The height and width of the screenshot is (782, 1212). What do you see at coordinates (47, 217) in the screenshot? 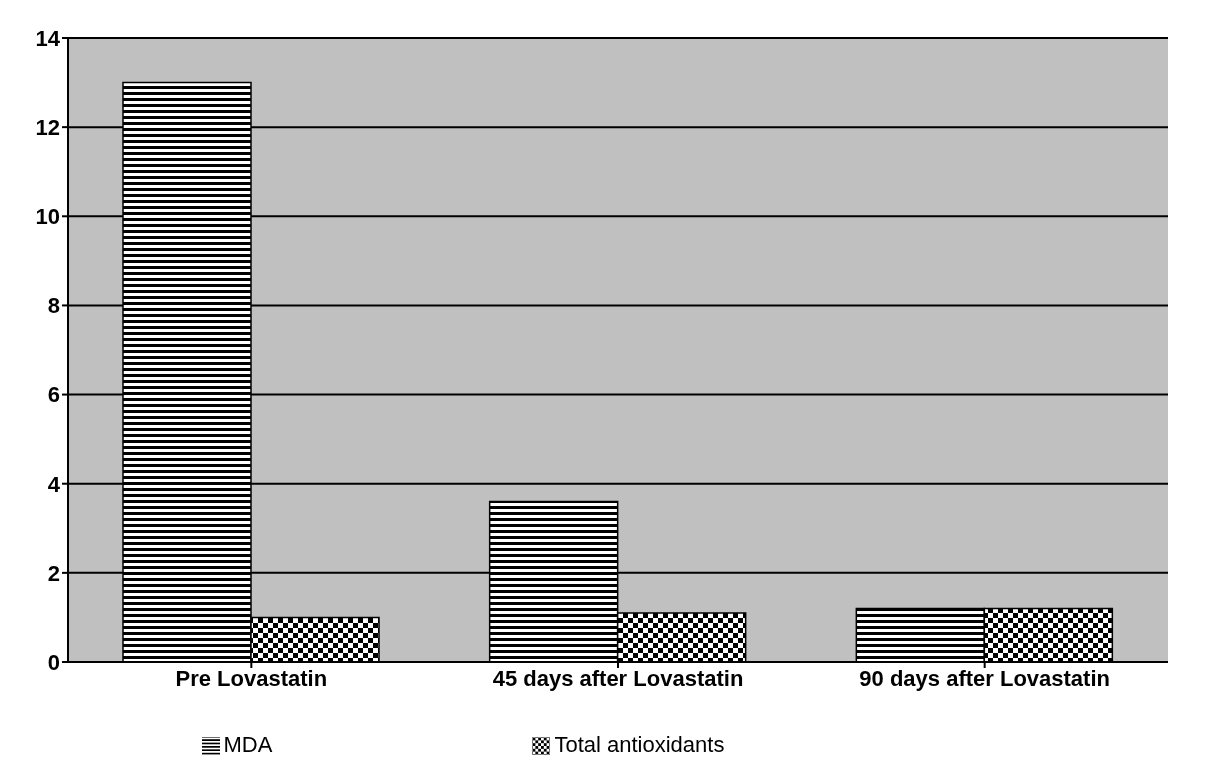
I see `y-tick-label: 10` at bounding box center [47, 217].